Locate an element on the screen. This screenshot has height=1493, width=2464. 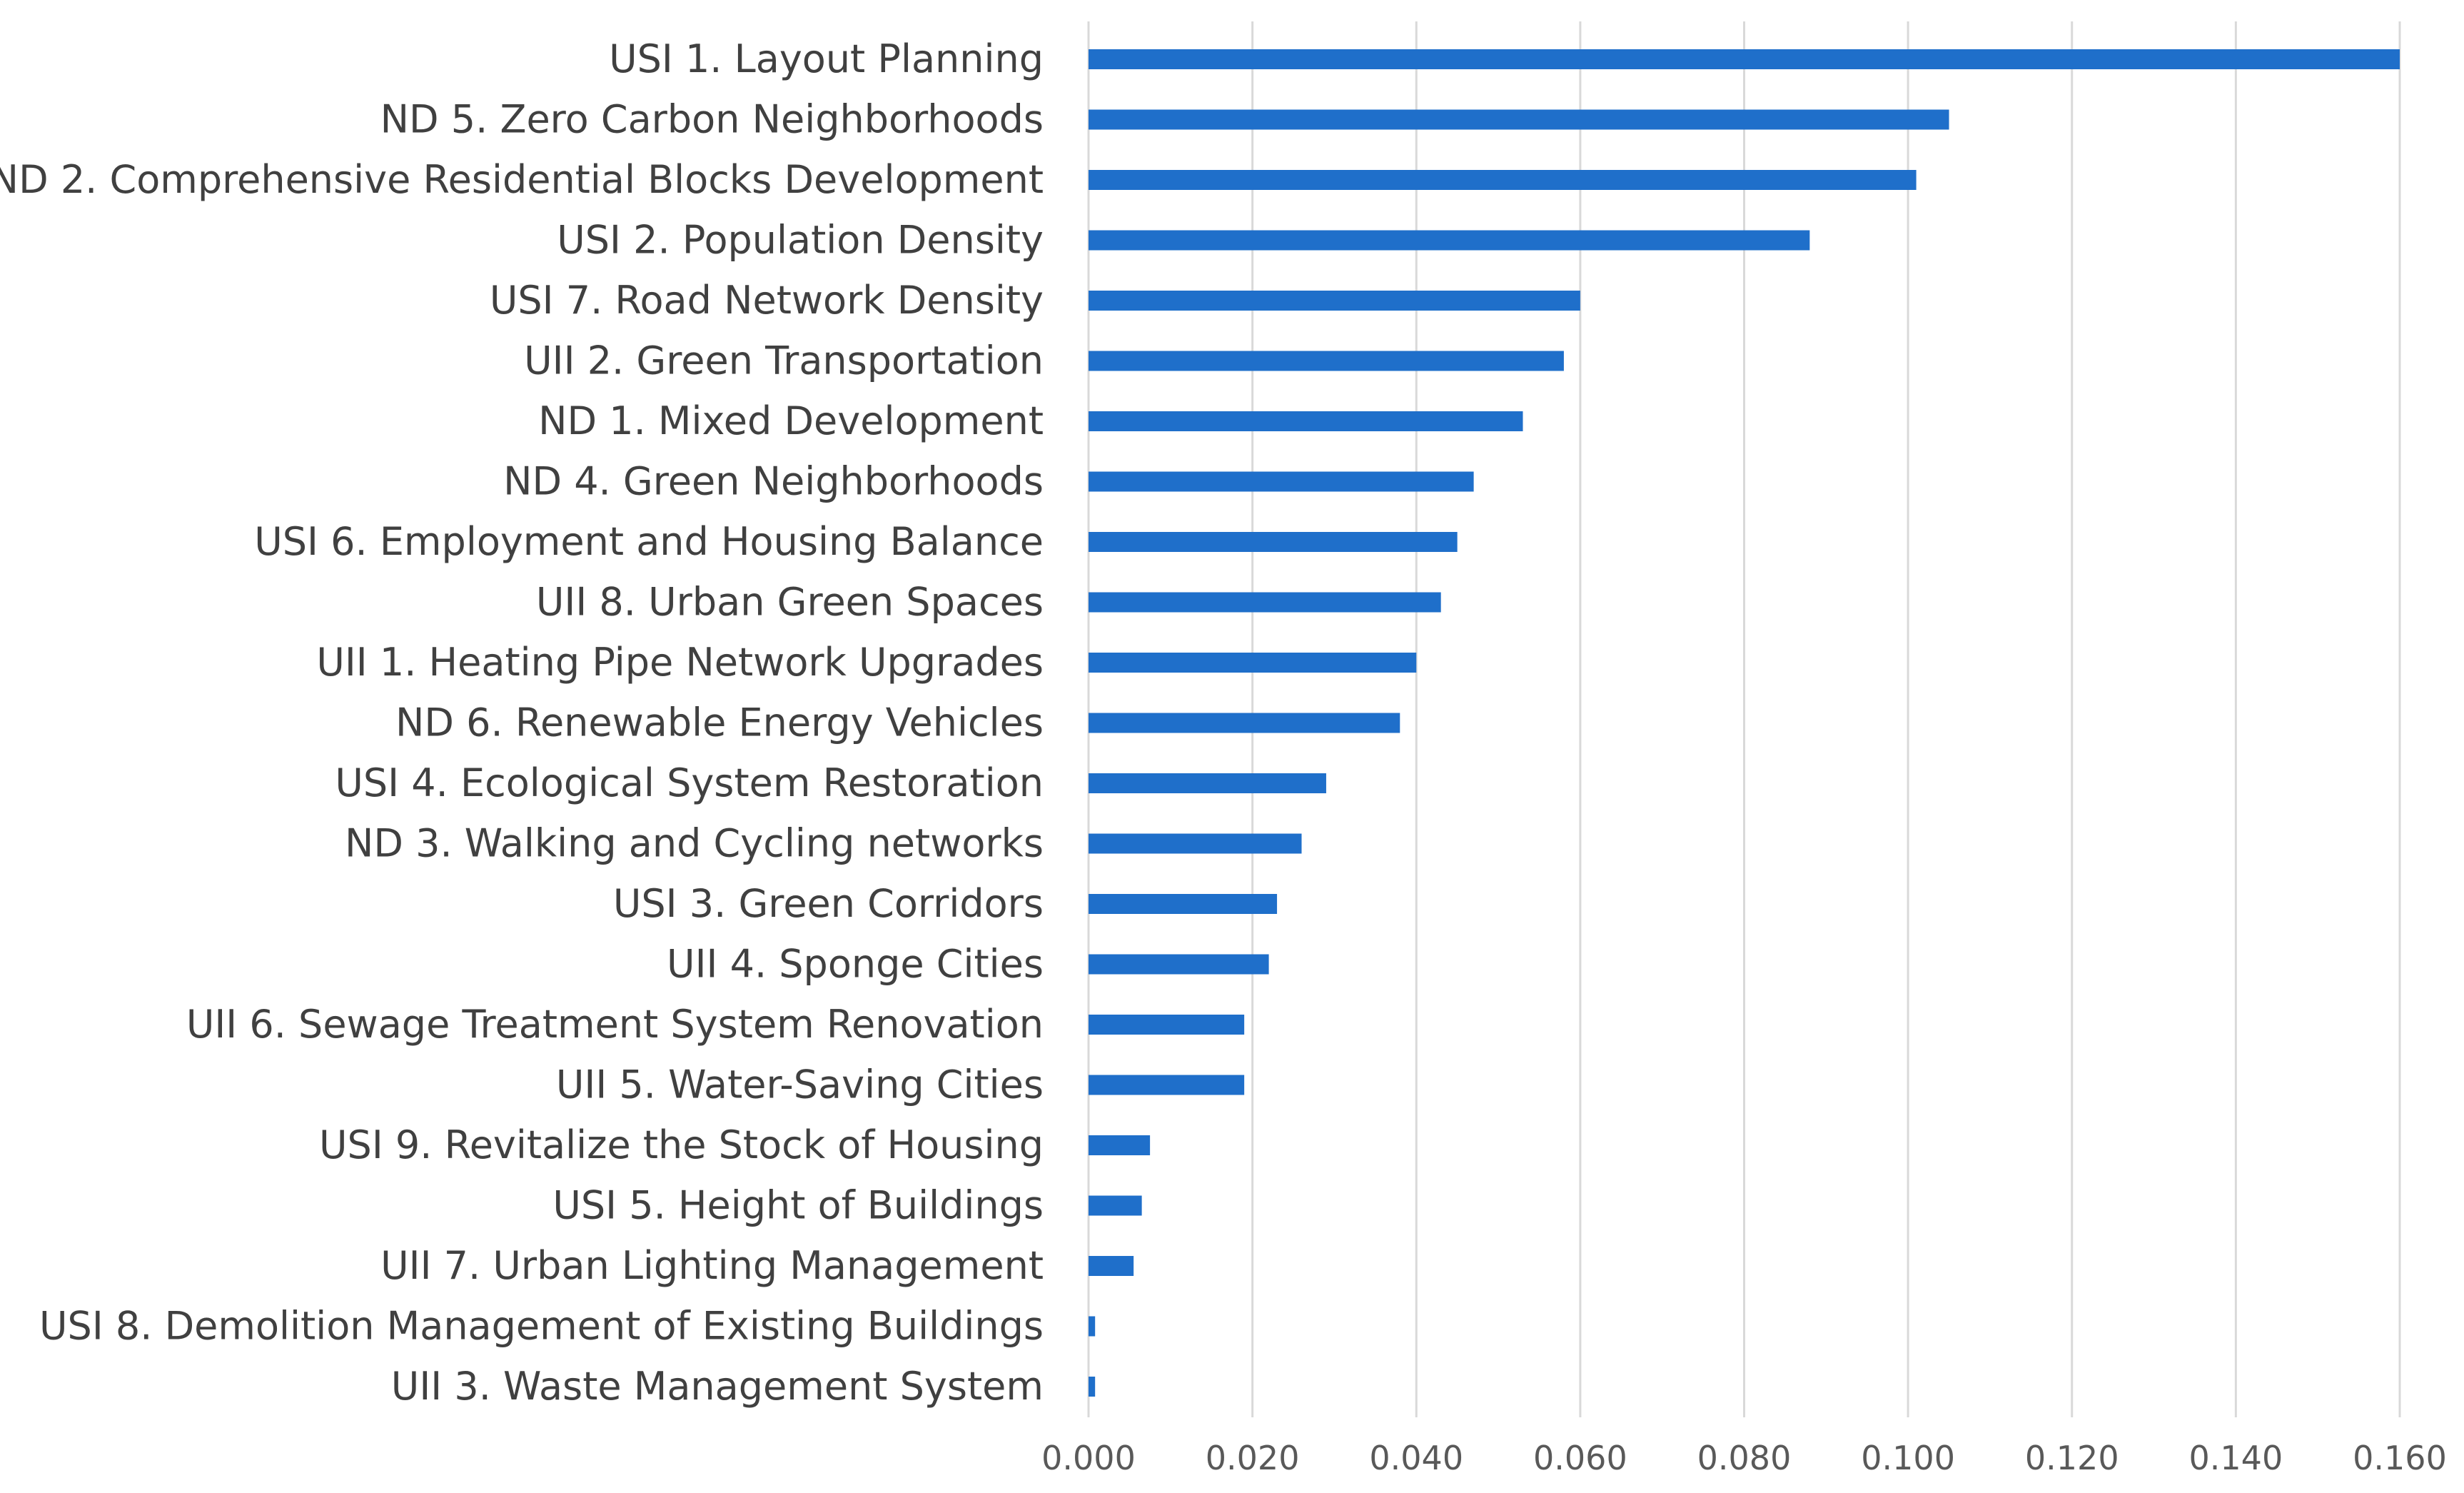
category-label: ND 5. Zero Carbon Neighborhoods is located at coordinates (712, 119).